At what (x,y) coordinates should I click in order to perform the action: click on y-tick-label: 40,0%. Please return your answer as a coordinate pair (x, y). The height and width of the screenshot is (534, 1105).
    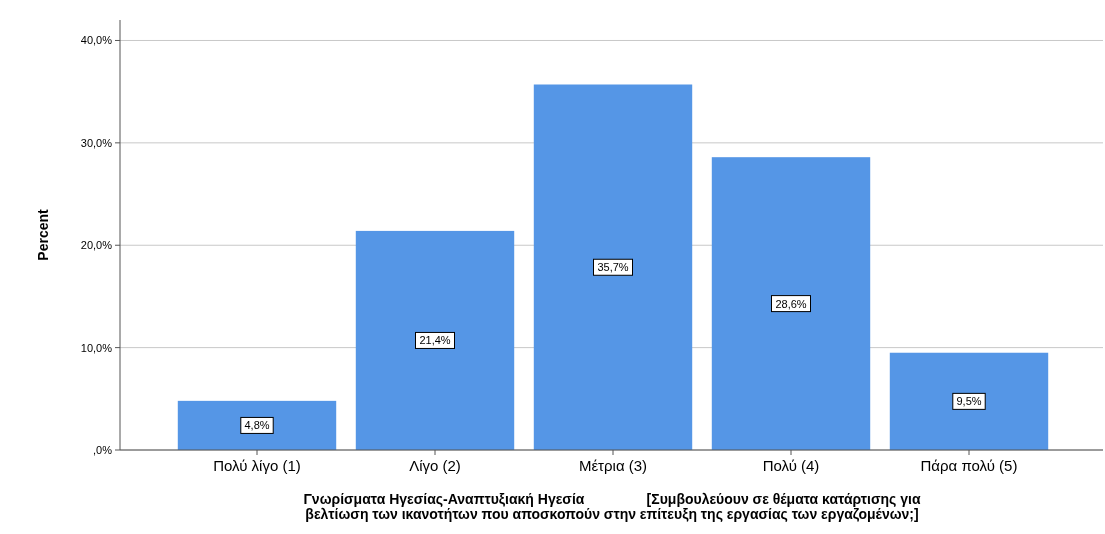
    Looking at the image, I should click on (96, 40).